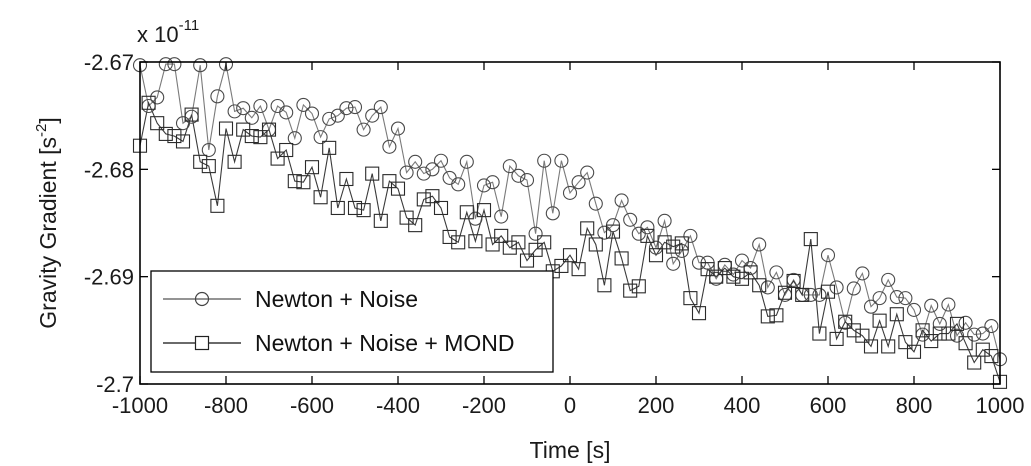 This screenshot has height=466, width=1031. What do you see at coordinates (352, 321) in the screenshot?
I see `legend-box` at bounding box center [352, 321].